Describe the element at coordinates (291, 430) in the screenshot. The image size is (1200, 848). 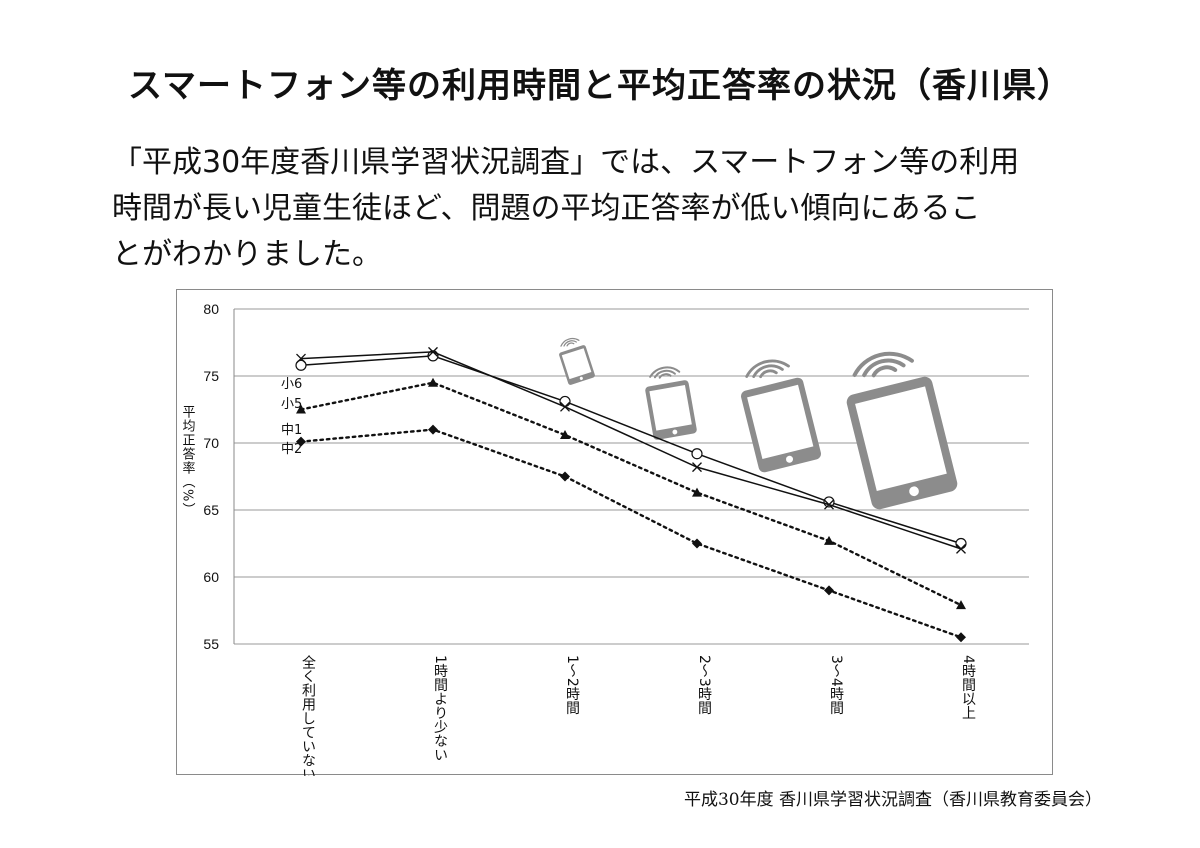
I see `series-label: 中1` at that location.